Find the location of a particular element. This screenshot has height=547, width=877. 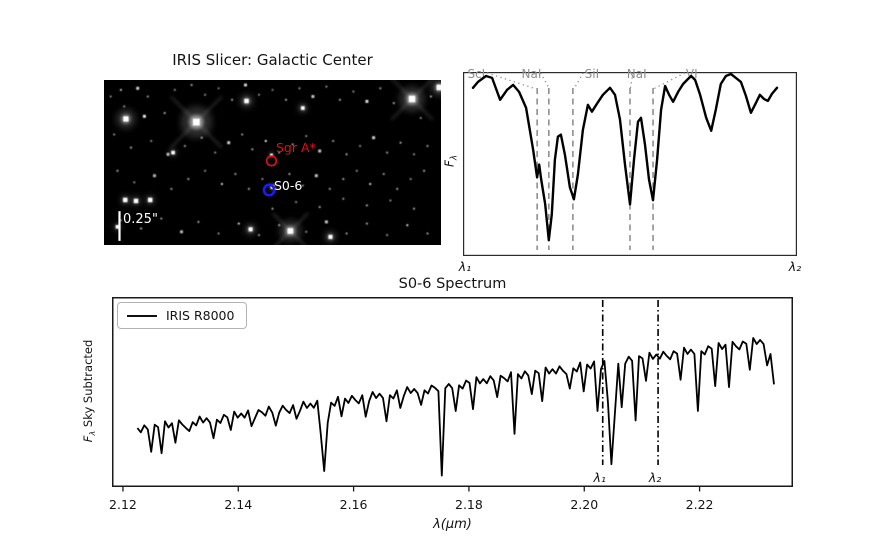

spectrum-ylabel-main: F is located at coordinates (87, 439).